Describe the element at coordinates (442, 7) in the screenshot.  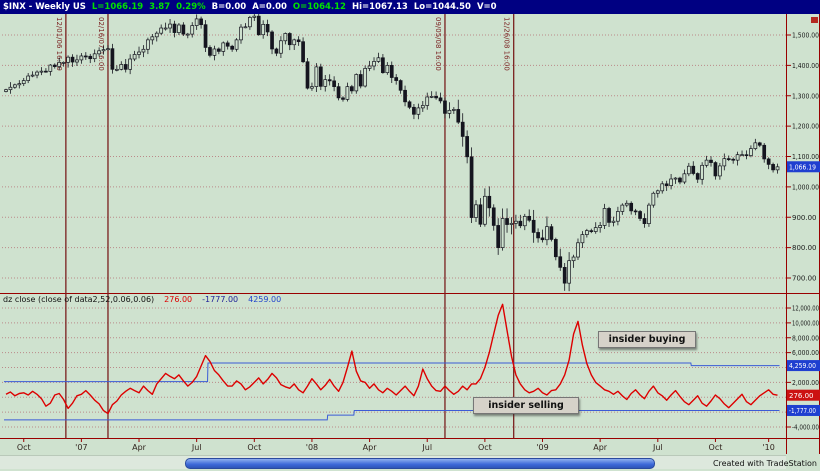
I see `low-label: Lo=1044.50` at that location.